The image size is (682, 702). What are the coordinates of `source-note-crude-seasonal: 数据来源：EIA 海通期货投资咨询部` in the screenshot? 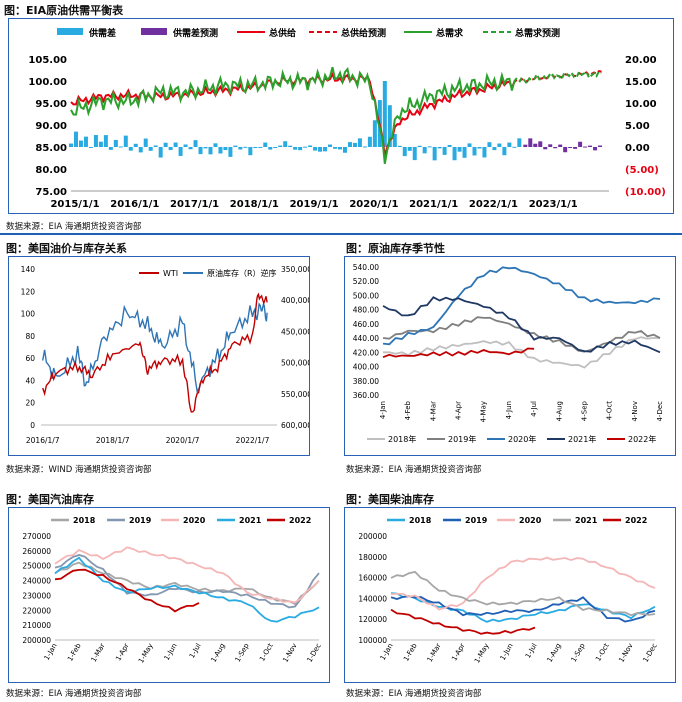 It's located at (414, 470).